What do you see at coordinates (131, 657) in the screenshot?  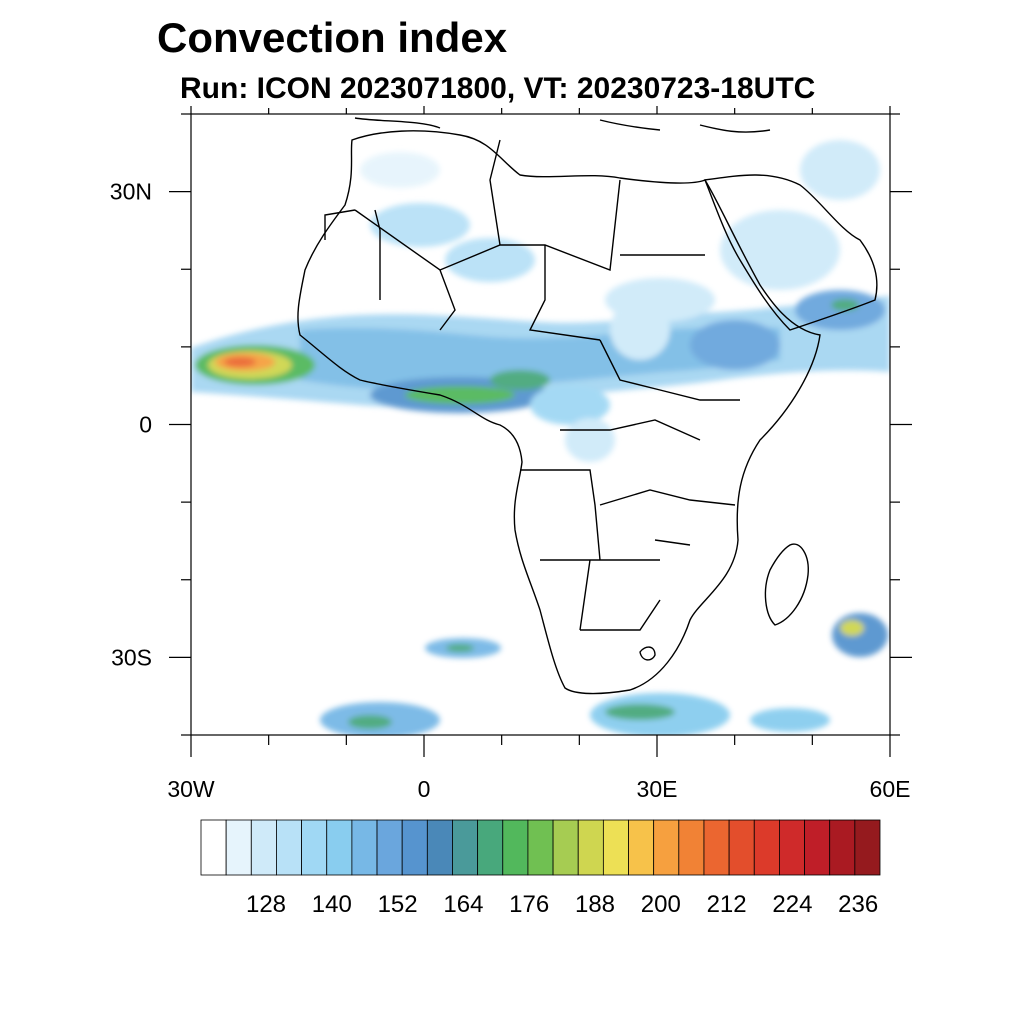 I see `lat-tick-label: 30S` at bounding box center [131, 657].